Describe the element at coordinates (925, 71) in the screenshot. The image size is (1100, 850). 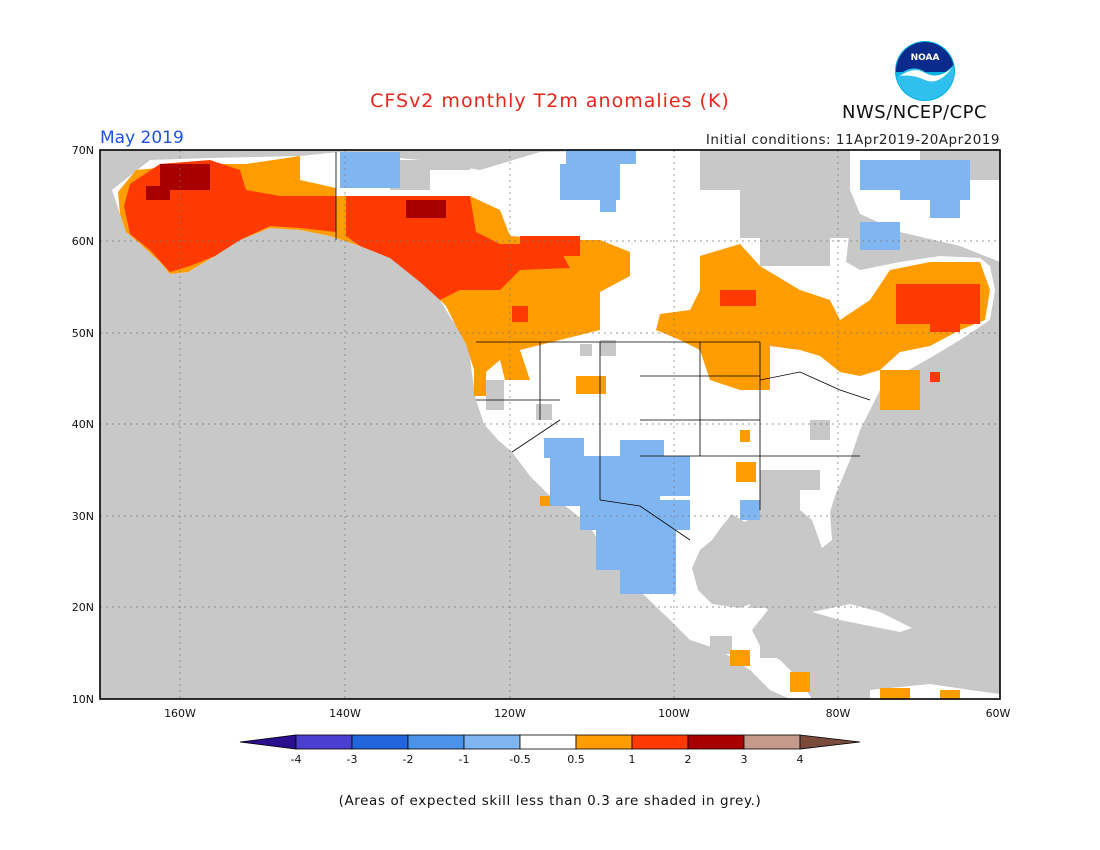
I see `noaa-logo: NOAA` at that location.